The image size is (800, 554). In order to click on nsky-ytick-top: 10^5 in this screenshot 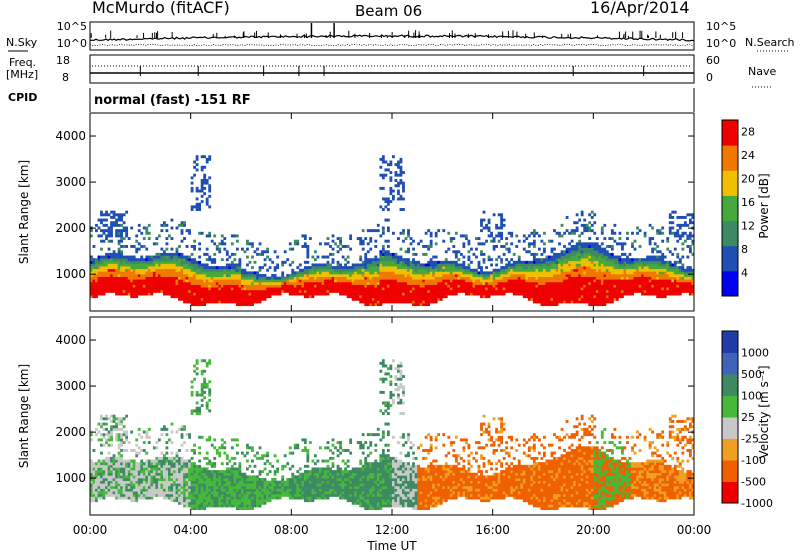, I will do `click(72, 26)`.